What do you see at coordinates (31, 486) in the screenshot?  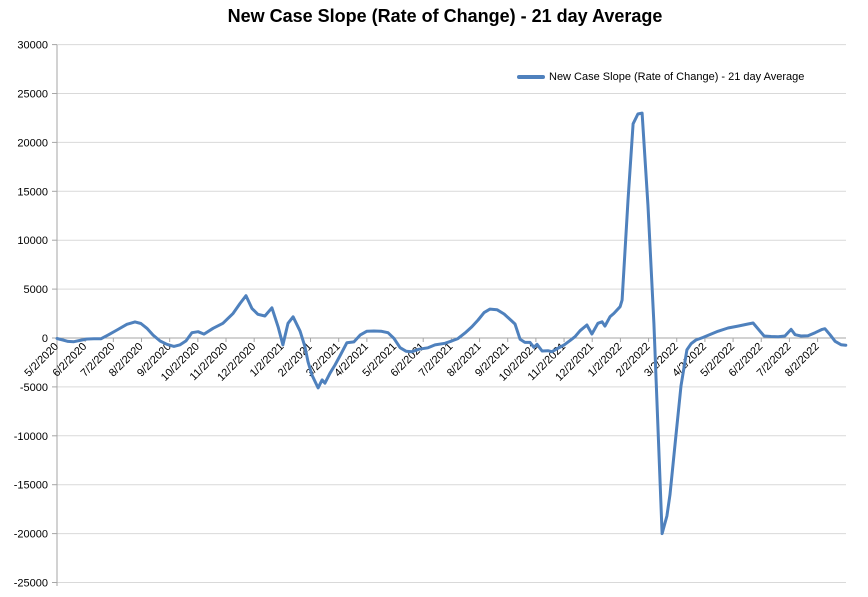 I see `y-axis-label: -15000` at bounding box center [31, 486].